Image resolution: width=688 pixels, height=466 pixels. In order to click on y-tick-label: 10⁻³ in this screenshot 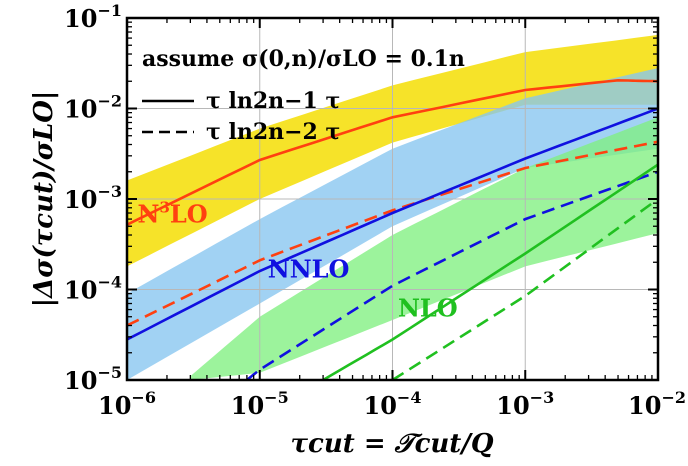, I will do `click(93, 198)`.